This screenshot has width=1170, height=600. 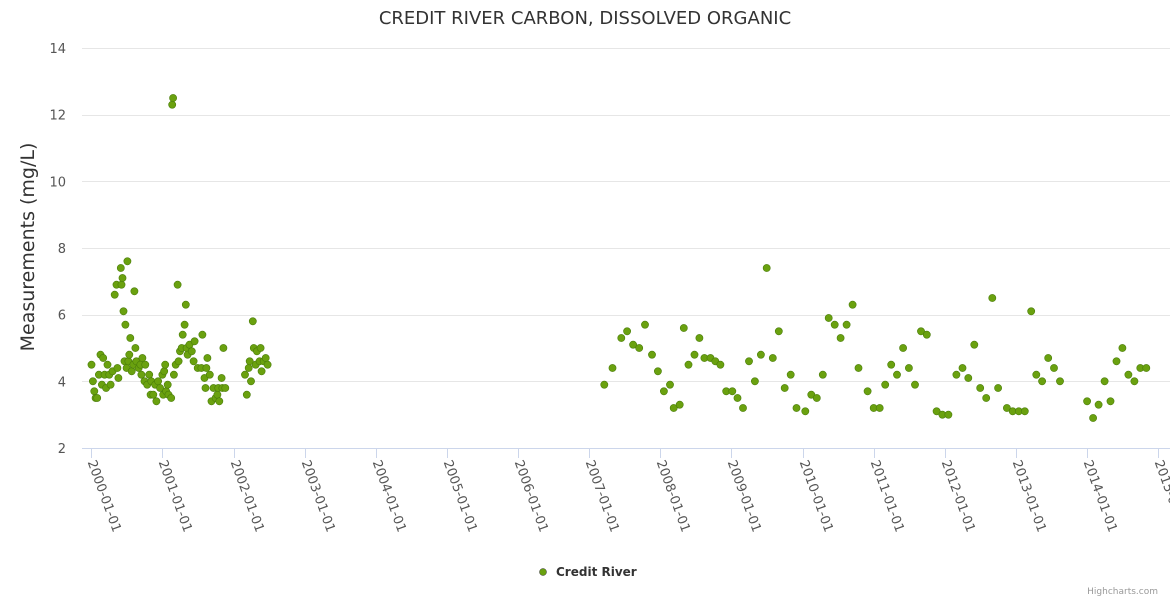 I want to click on legend: Credit River, so click(x=588, y=572).